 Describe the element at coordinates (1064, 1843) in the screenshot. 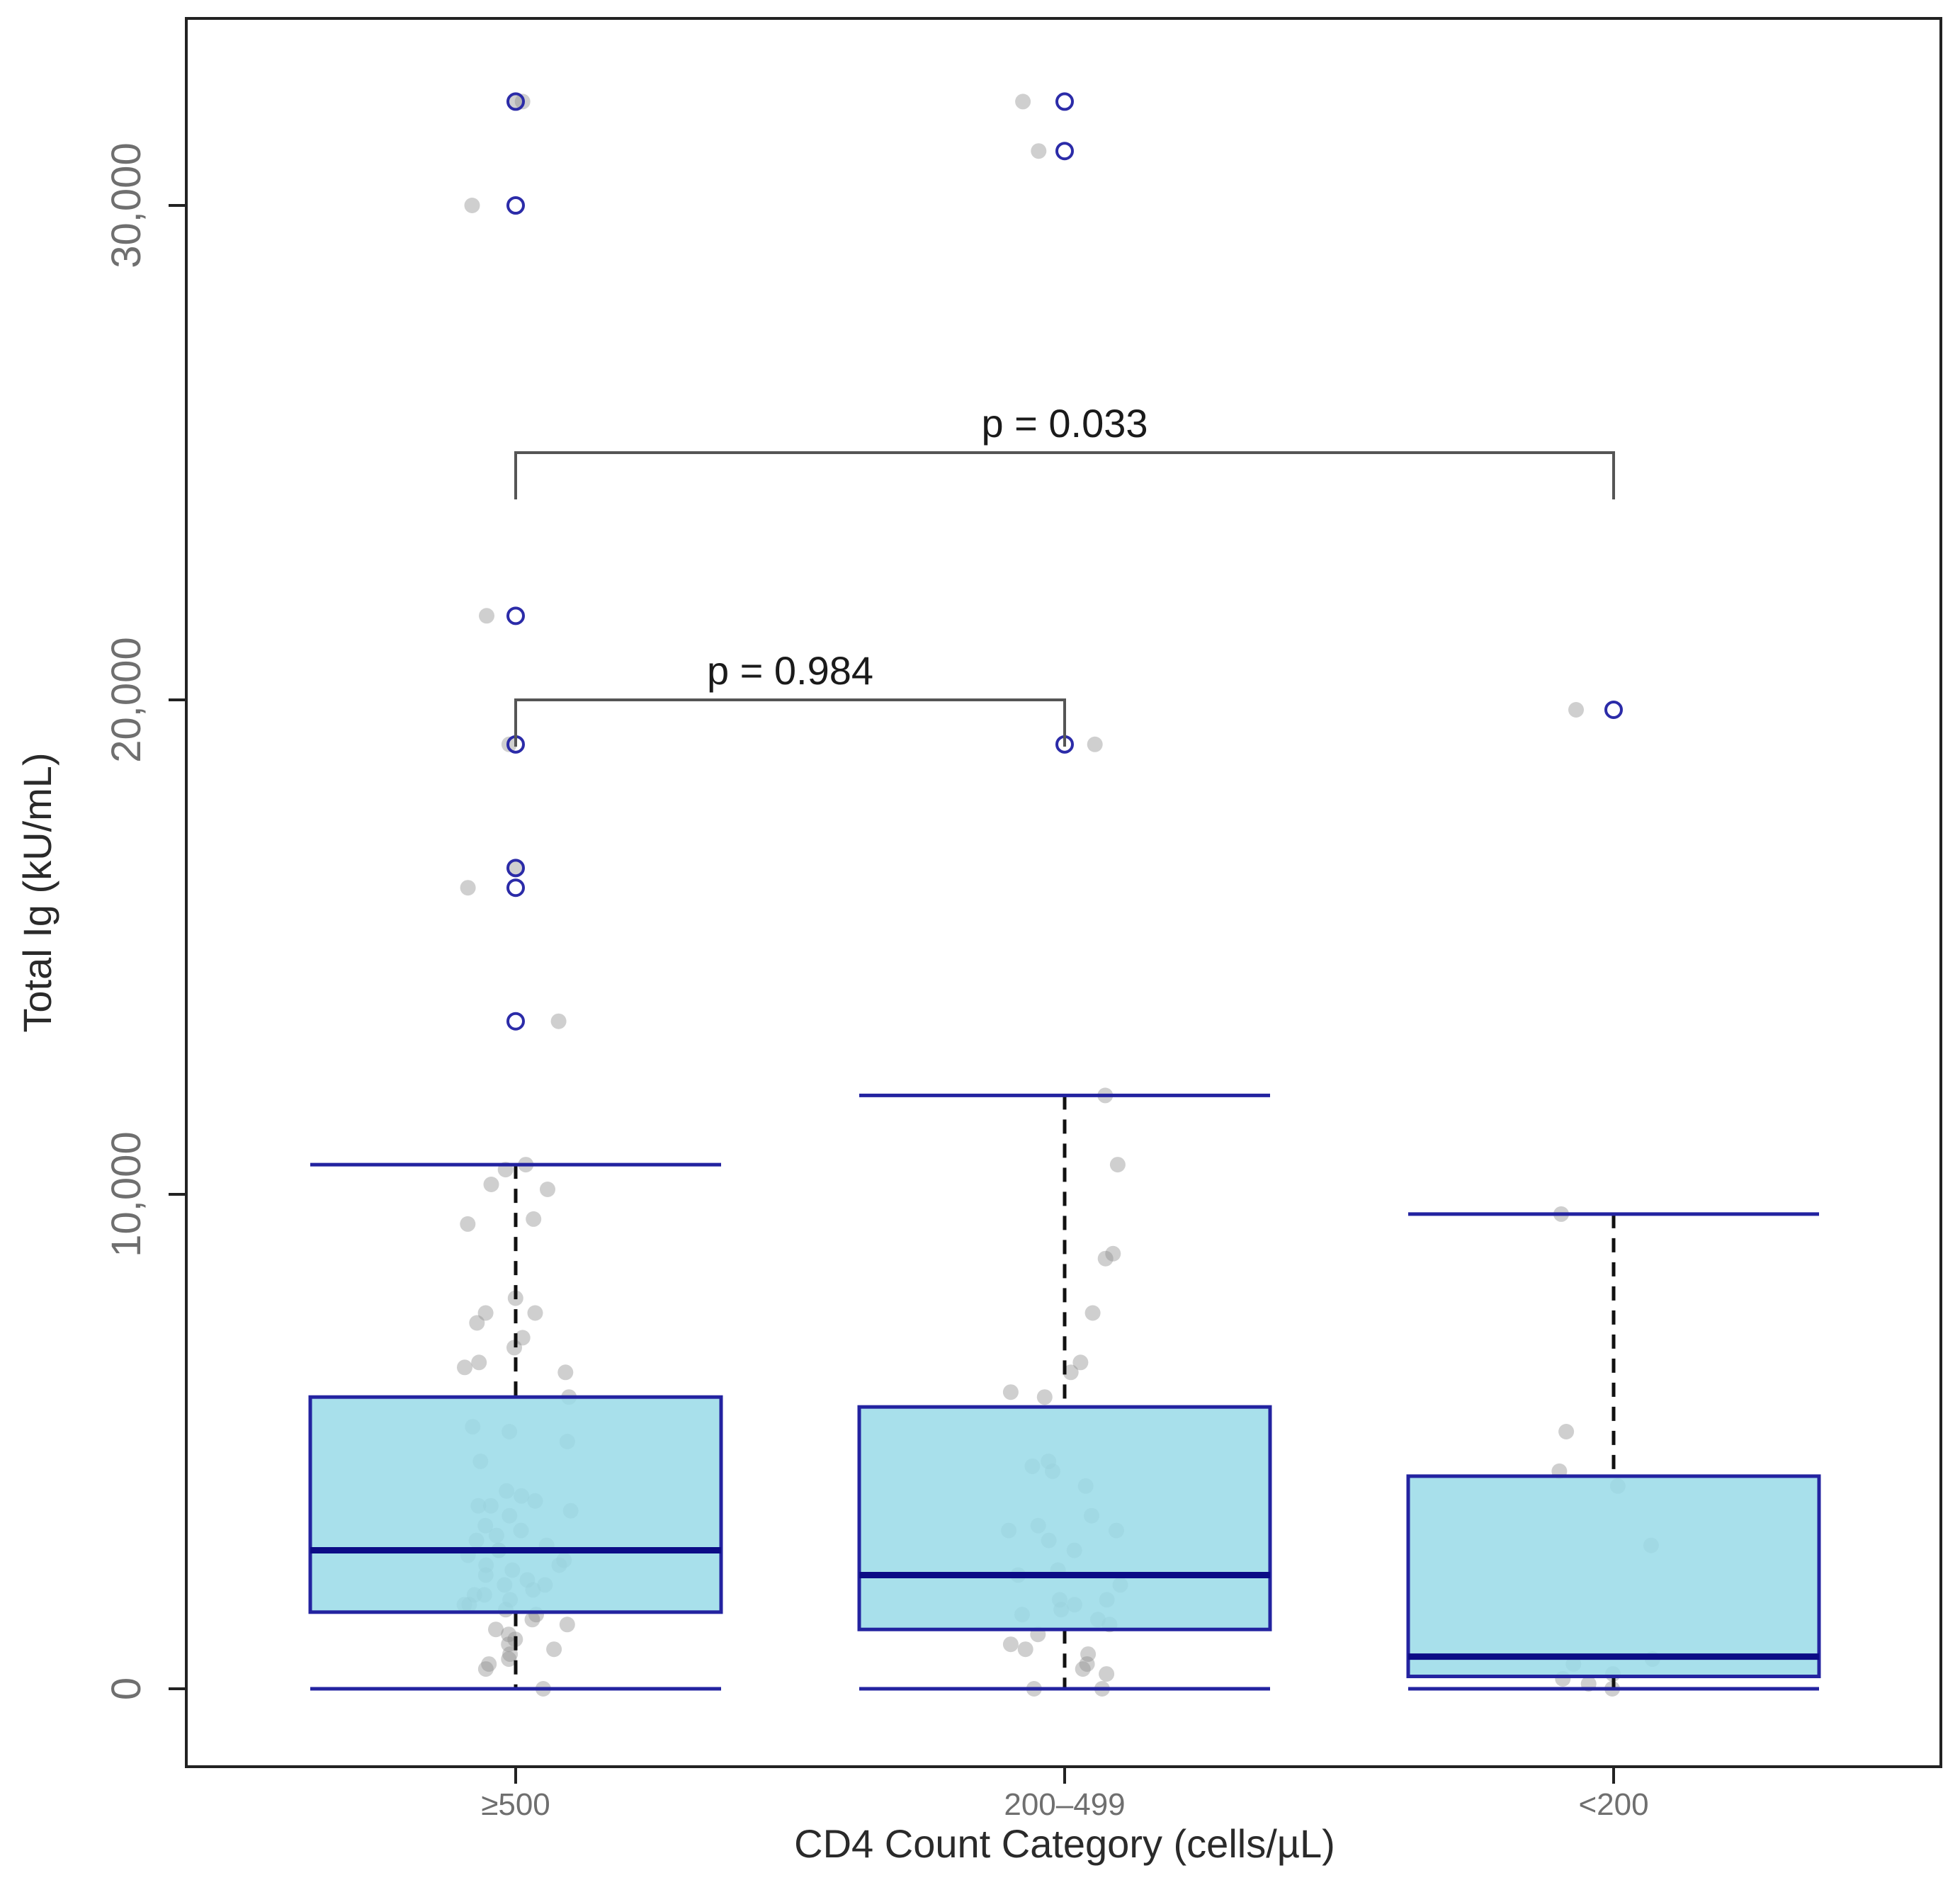

I see `x-axis-title: CD4 Count Category (cells/µL)` at that location.